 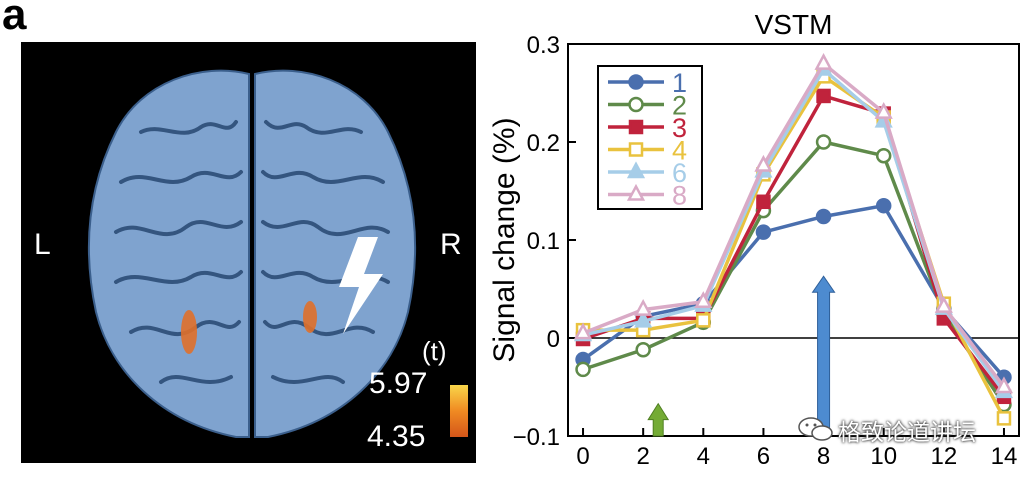 I want to click on y-tick-label: 0, so click(x=553, y=339).